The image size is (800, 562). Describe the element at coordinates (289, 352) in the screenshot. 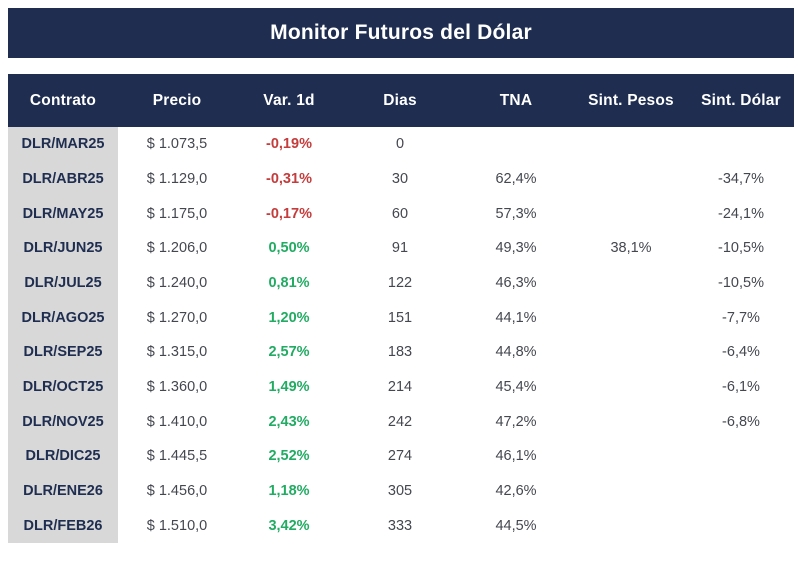

I see `cell-var-1d: 2,57%` at that location.